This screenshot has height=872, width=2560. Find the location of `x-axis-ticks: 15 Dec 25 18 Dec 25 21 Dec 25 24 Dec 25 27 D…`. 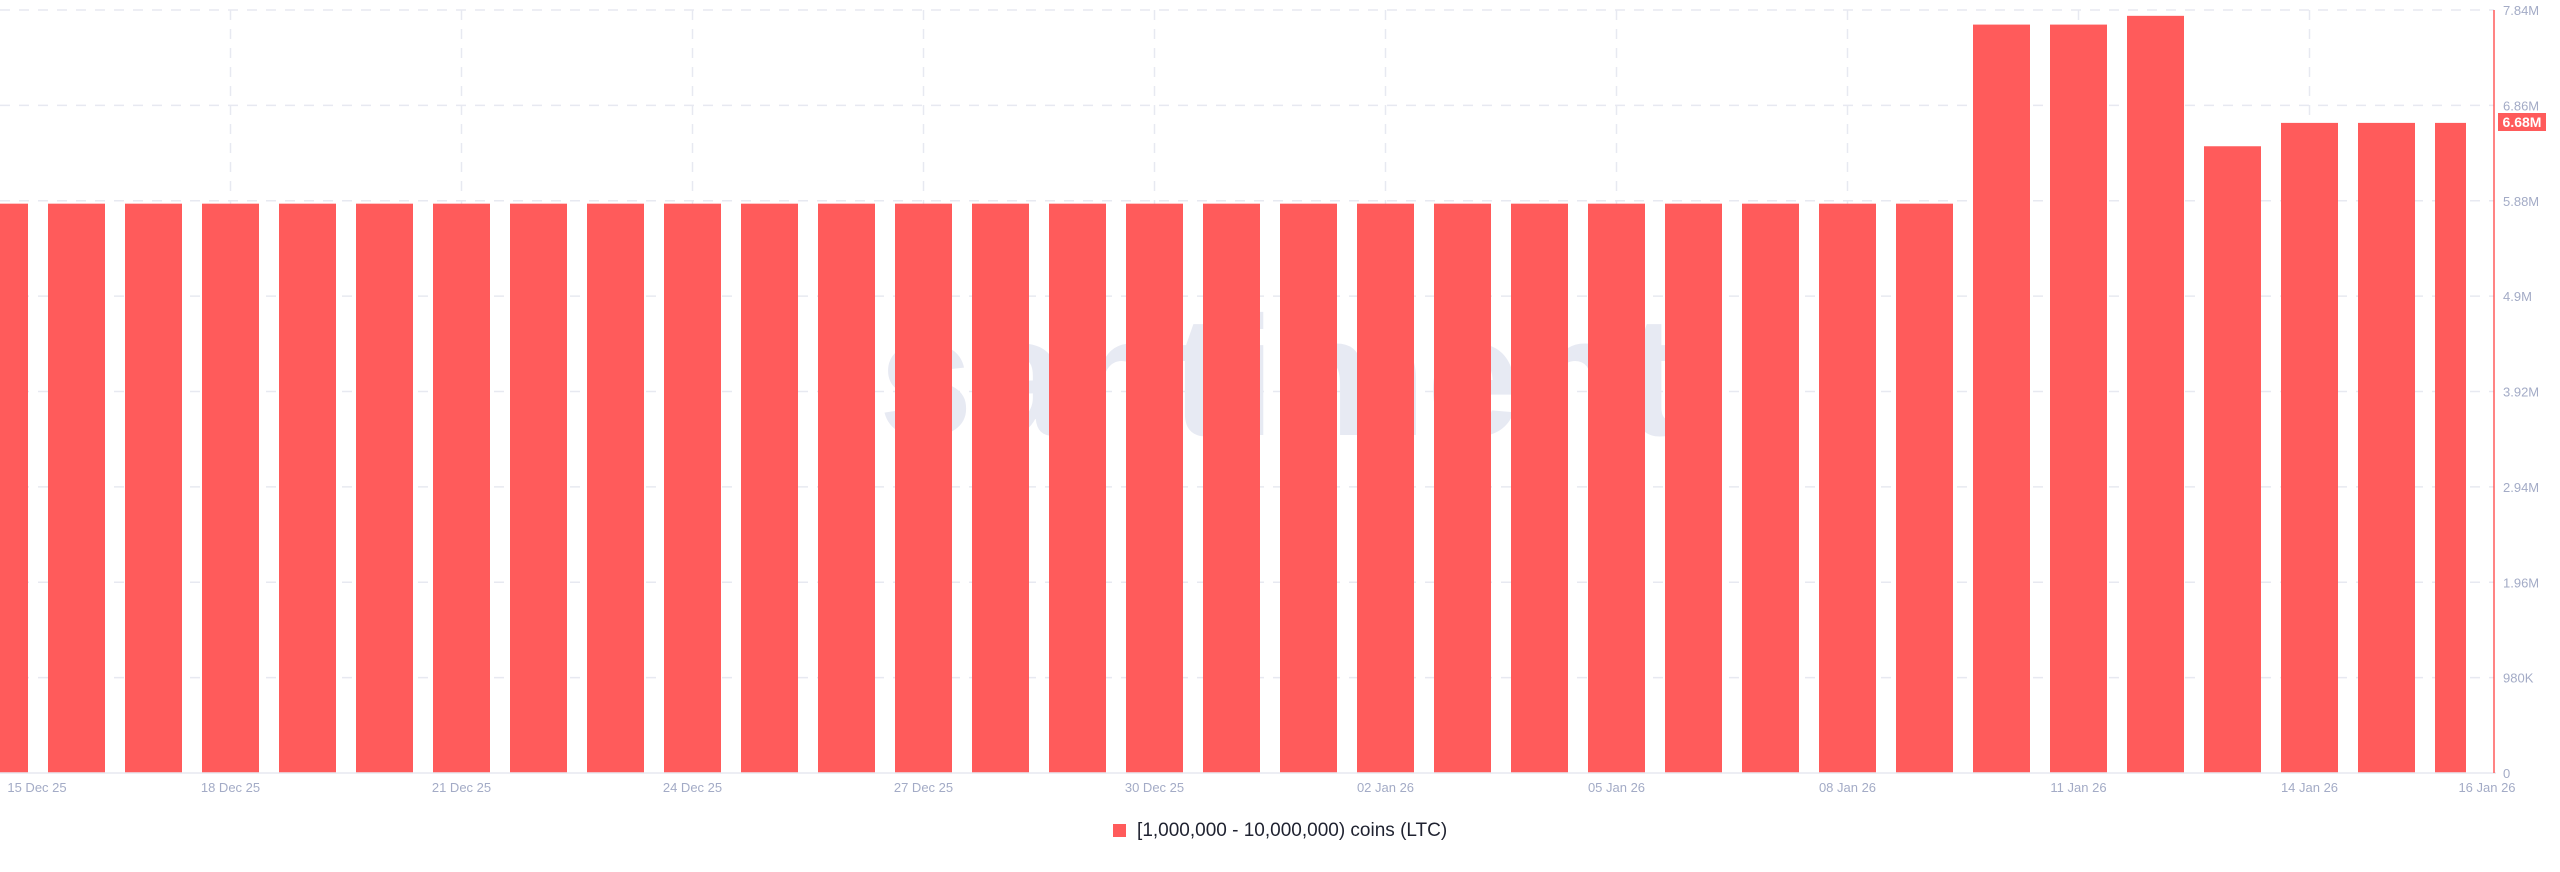

x-axis-ticks: 15 Dec 25 18 Dec 25 21 Dec 25 24 Dec 25 27 D… is located at coordinates (1261, 787).